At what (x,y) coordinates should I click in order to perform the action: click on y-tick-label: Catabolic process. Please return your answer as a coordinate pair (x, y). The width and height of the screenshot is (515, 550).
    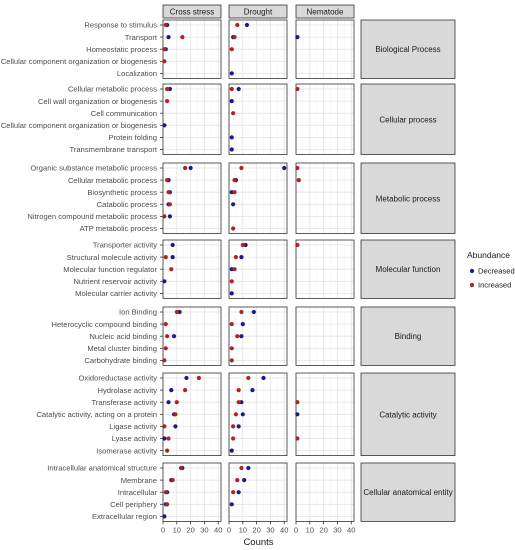
    Looking at the image, I should click on (127, 204).